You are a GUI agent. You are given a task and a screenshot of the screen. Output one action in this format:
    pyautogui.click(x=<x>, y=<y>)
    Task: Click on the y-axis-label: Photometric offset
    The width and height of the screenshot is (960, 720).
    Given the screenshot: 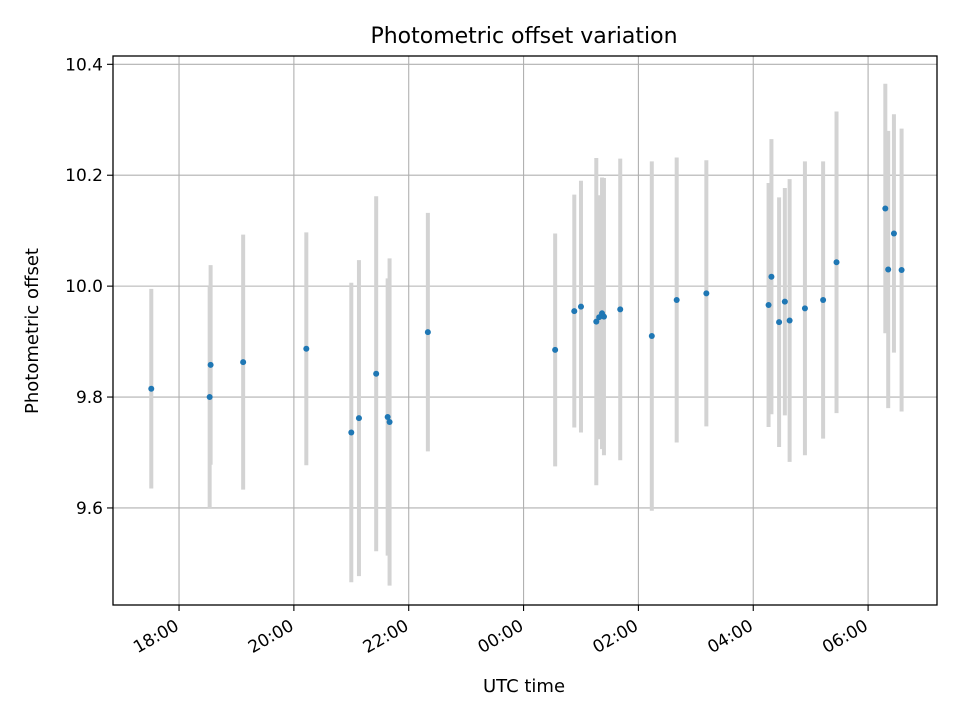 What is the action you would take?
    pyautogui.click(x=32, y=331)
    